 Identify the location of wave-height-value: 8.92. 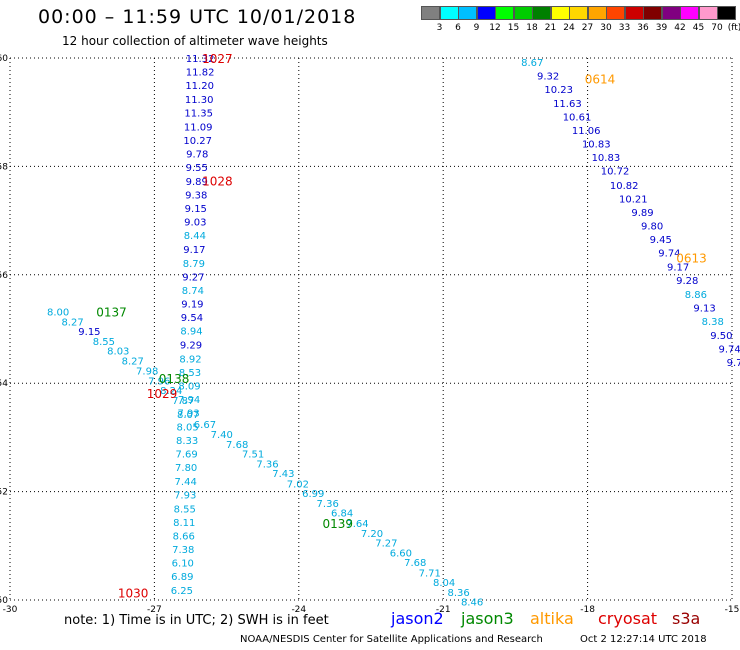
(190, 359).